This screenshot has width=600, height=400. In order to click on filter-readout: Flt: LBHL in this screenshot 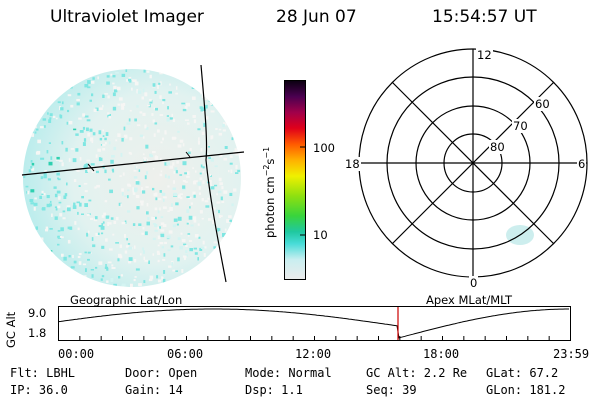, I will do `click(43, 373)`.